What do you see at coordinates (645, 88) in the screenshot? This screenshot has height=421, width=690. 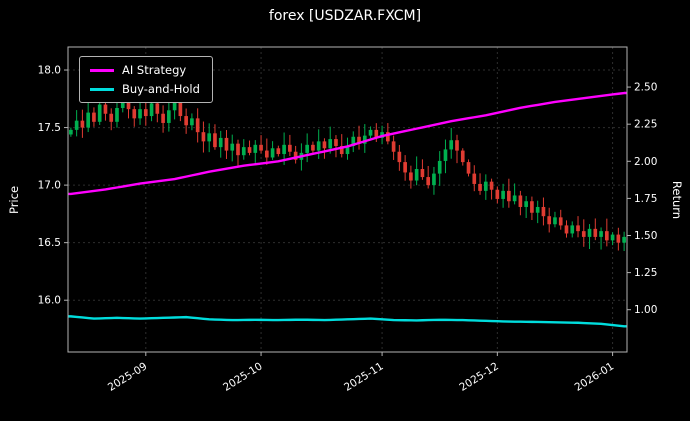 I see `svg-text: 2.50` at bounding box center [645, 88].